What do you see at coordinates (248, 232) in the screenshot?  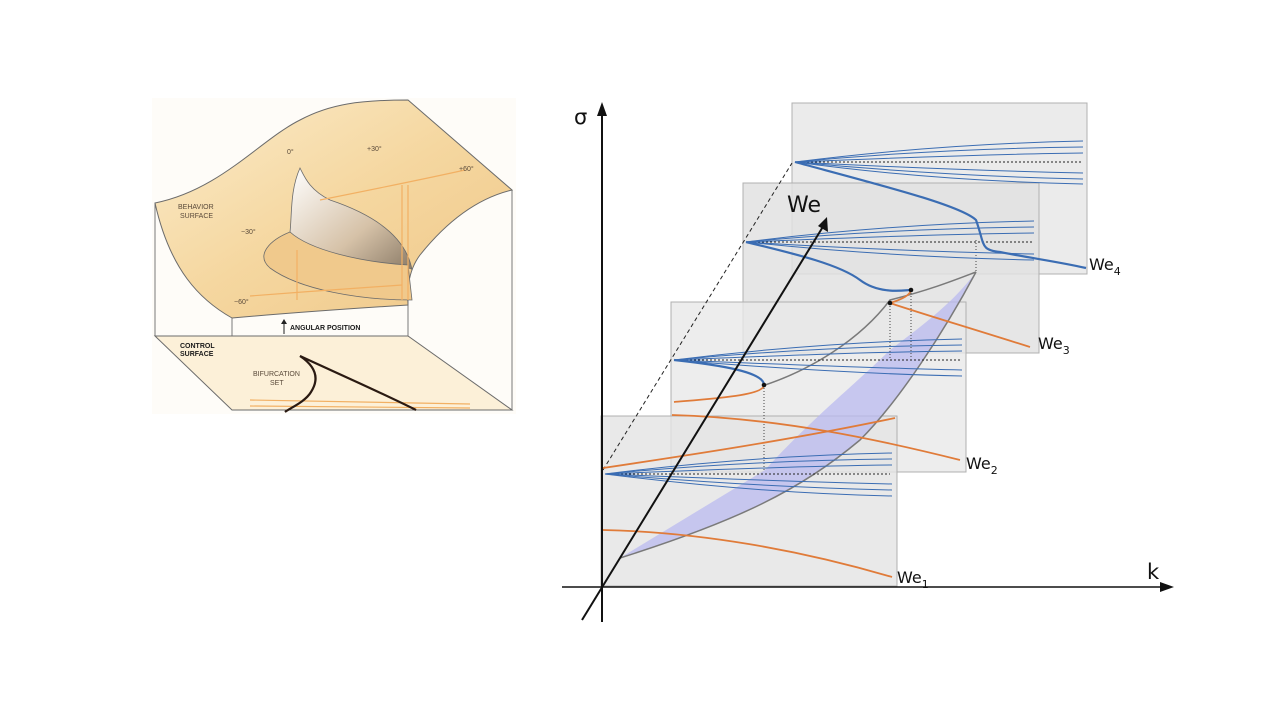 I see `angle-label-minus30: −30°` at bounding box center [248, 232].